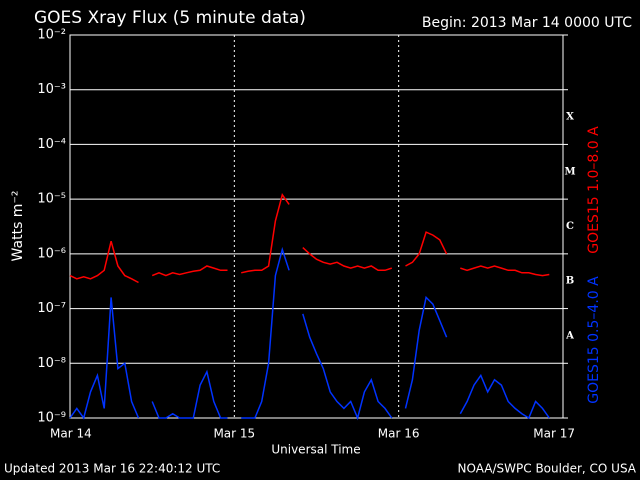 The height and width of the screenshot is (480, 640). What do you see at coordinates (112, 469) in the screenshot?
I see `footer-left: Updated 2013 Mar 16 22:40:12 UTC` at bounding box center [112, 469].